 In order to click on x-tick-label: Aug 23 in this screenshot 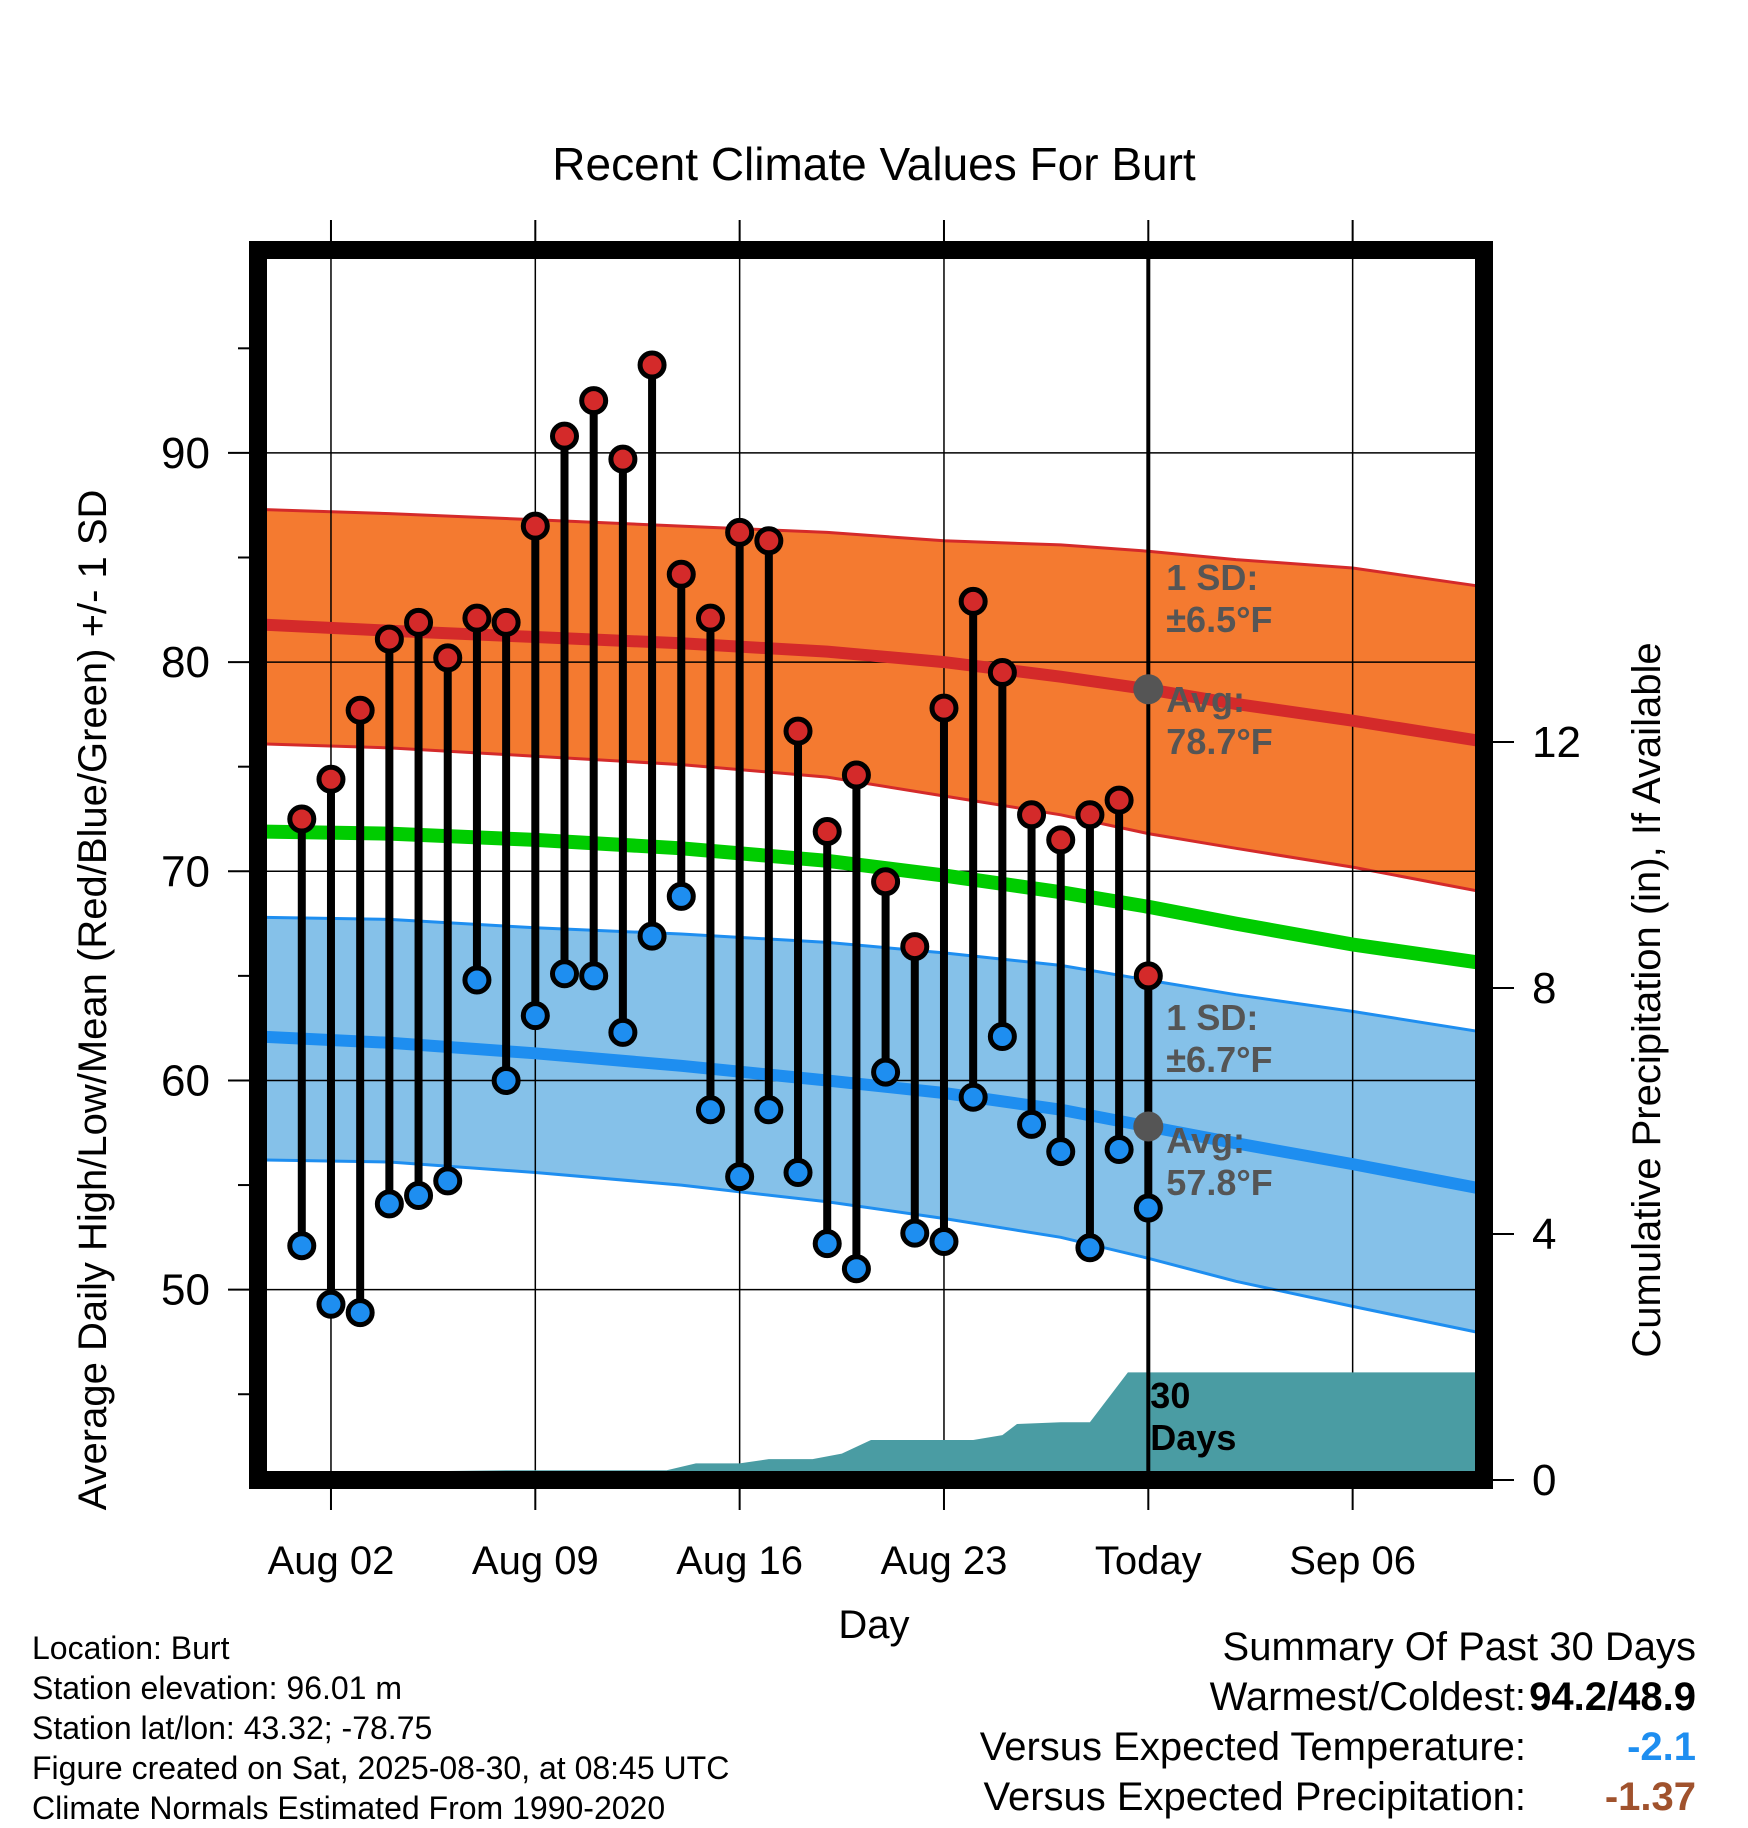, I will do `click(944, 1561)`.